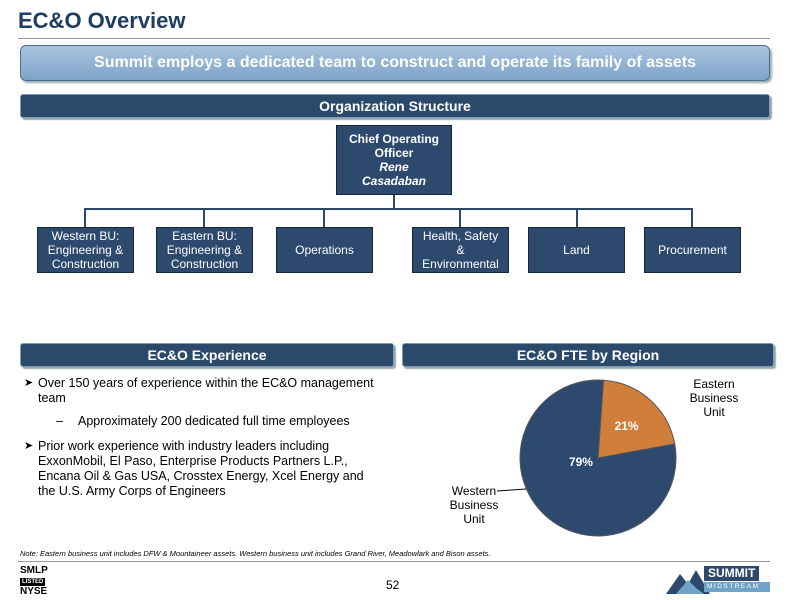  Describe the element at coordinates (393, 146) in the screenshot. I see `chief-title: Chief Operating Officer` at that location.